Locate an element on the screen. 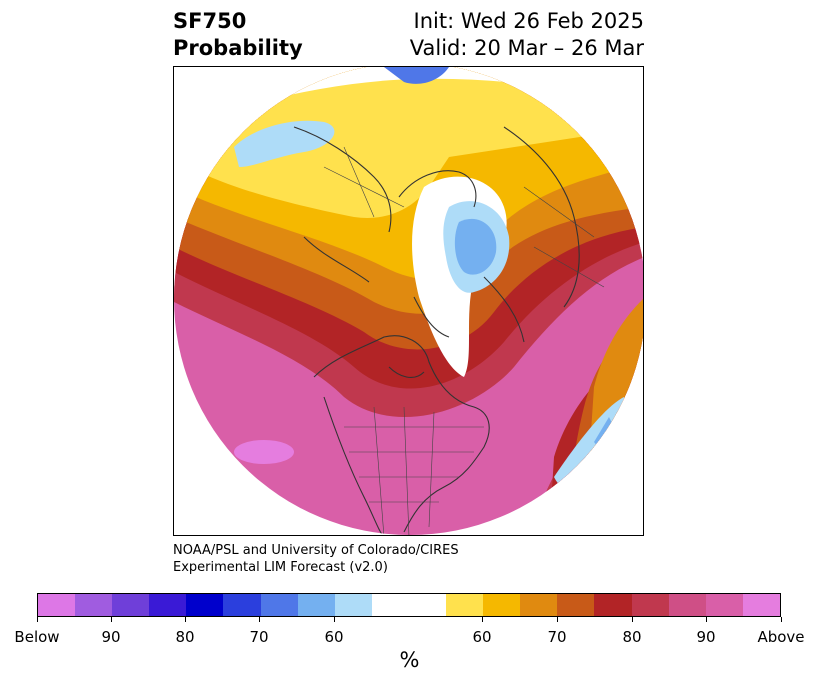 The image size is (819, 686). shade-above-max is located at coordinates (264, 452).